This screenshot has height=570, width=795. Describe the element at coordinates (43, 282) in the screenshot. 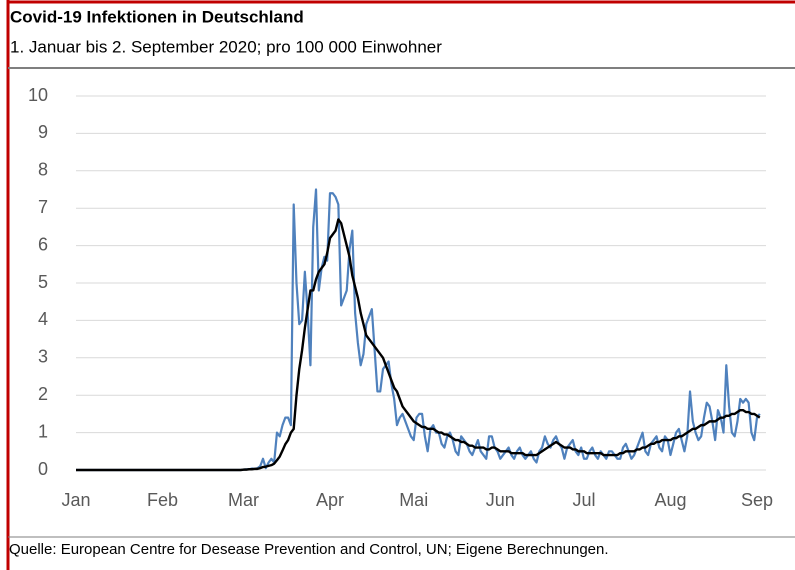

I see `y-tick-label: 5` at that location.